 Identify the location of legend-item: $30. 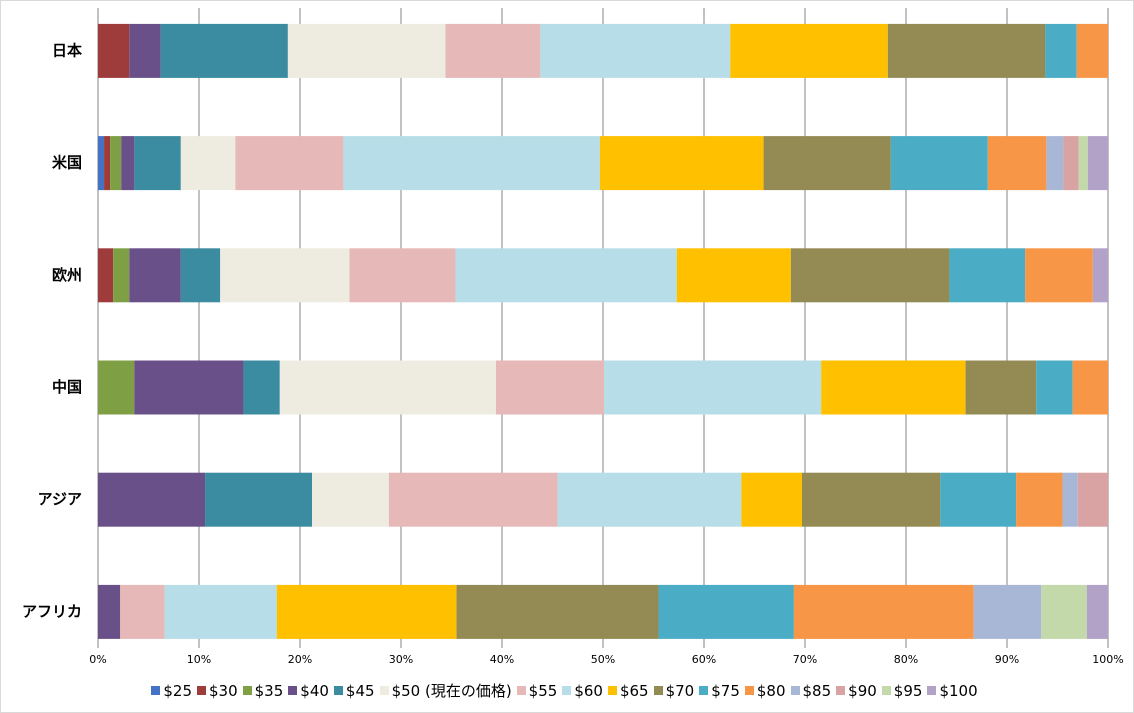
(217, 690).